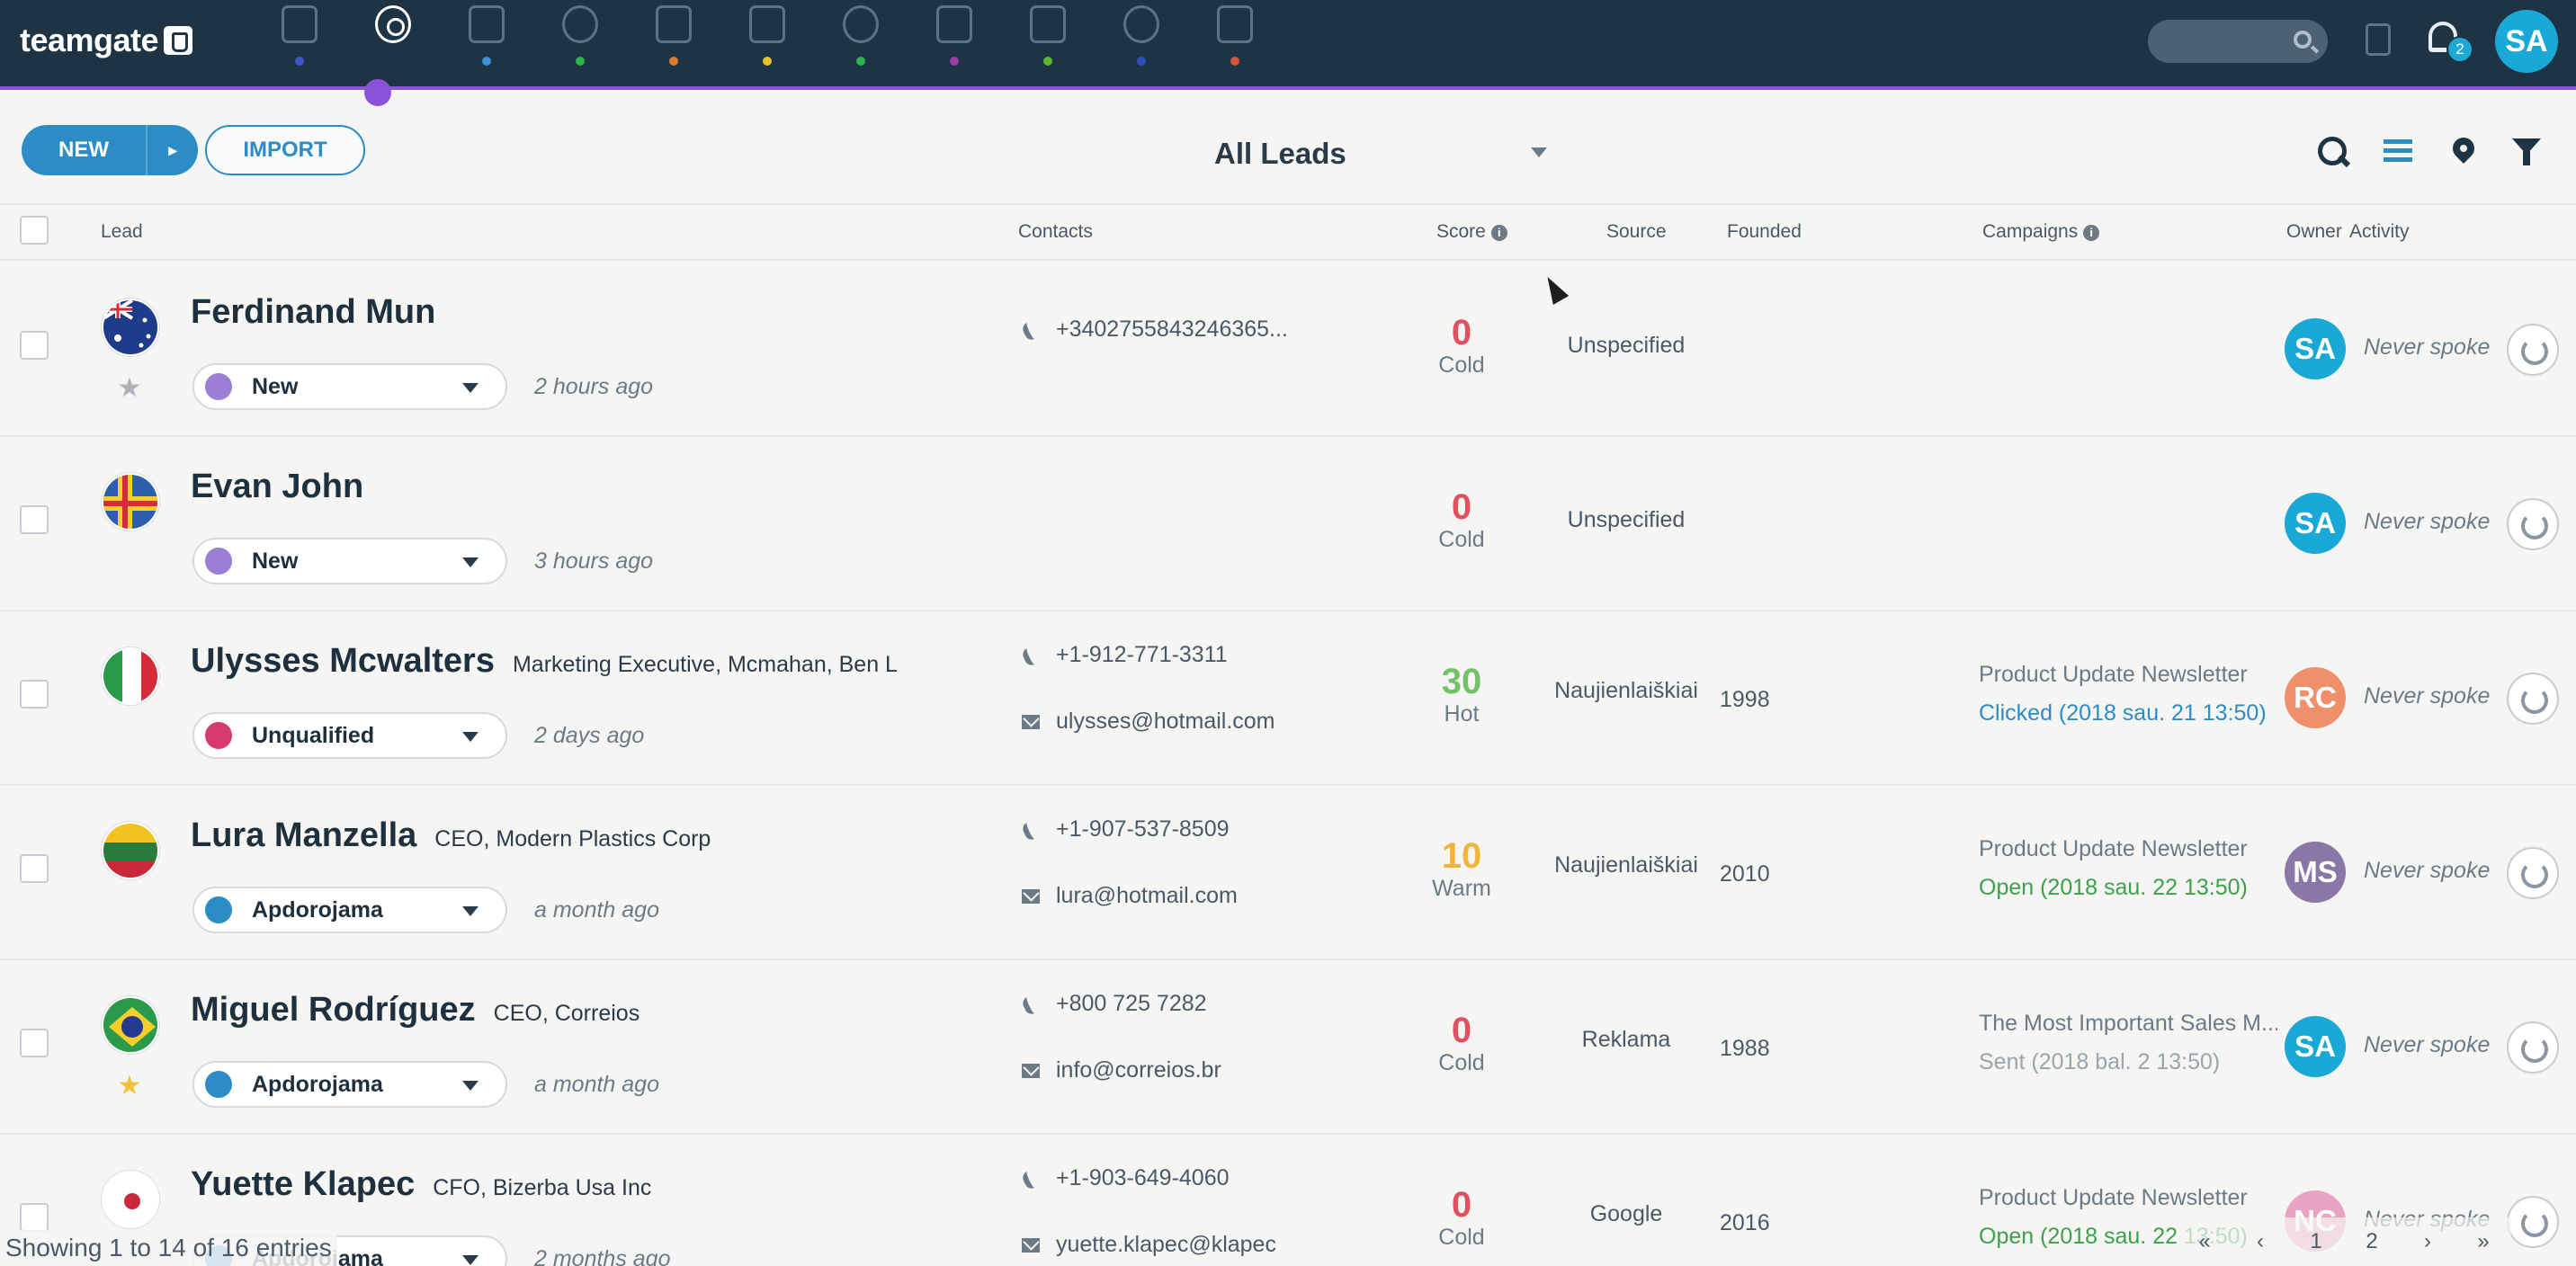 Image resolution: width=2576 pixels, height=1266 pixels. I want to click on col-source: Source, so click(1636, 231).